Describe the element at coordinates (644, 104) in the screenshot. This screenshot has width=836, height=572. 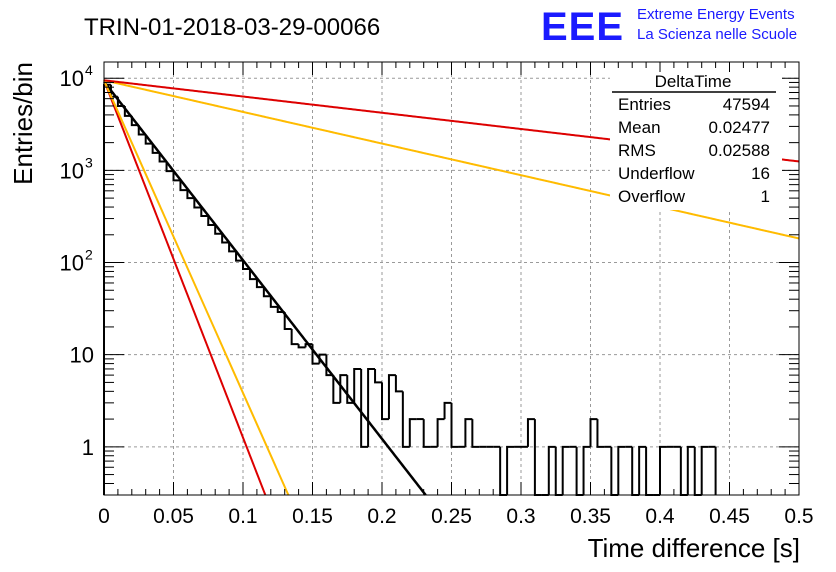
I see `stats-row-label: Entries` at that location.